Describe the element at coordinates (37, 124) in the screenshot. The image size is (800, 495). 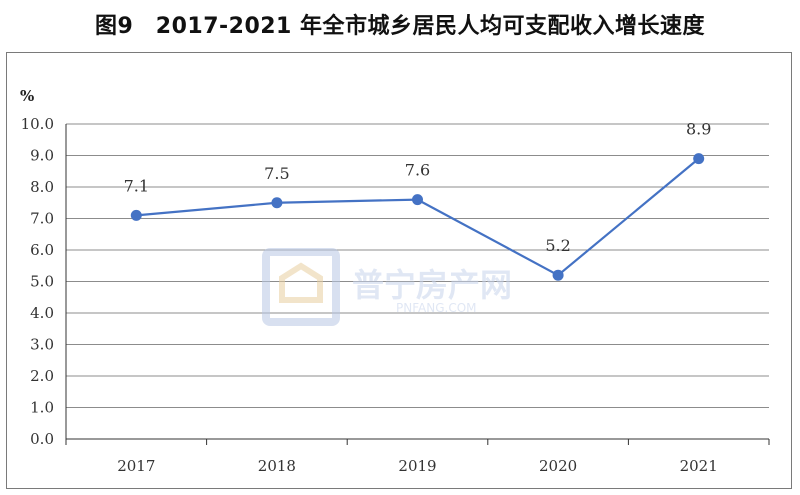
I see `y-tick-label: 10.0` at that location.